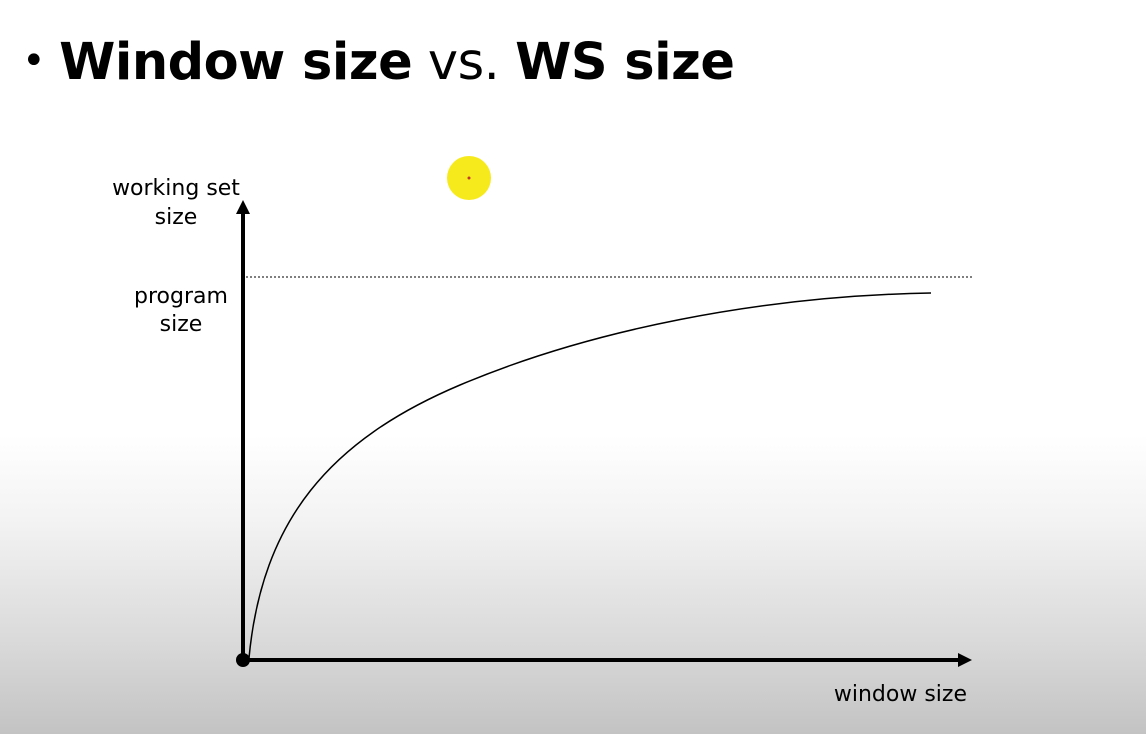  I want to click on program-size-label-line1: program, so click(181, 296).